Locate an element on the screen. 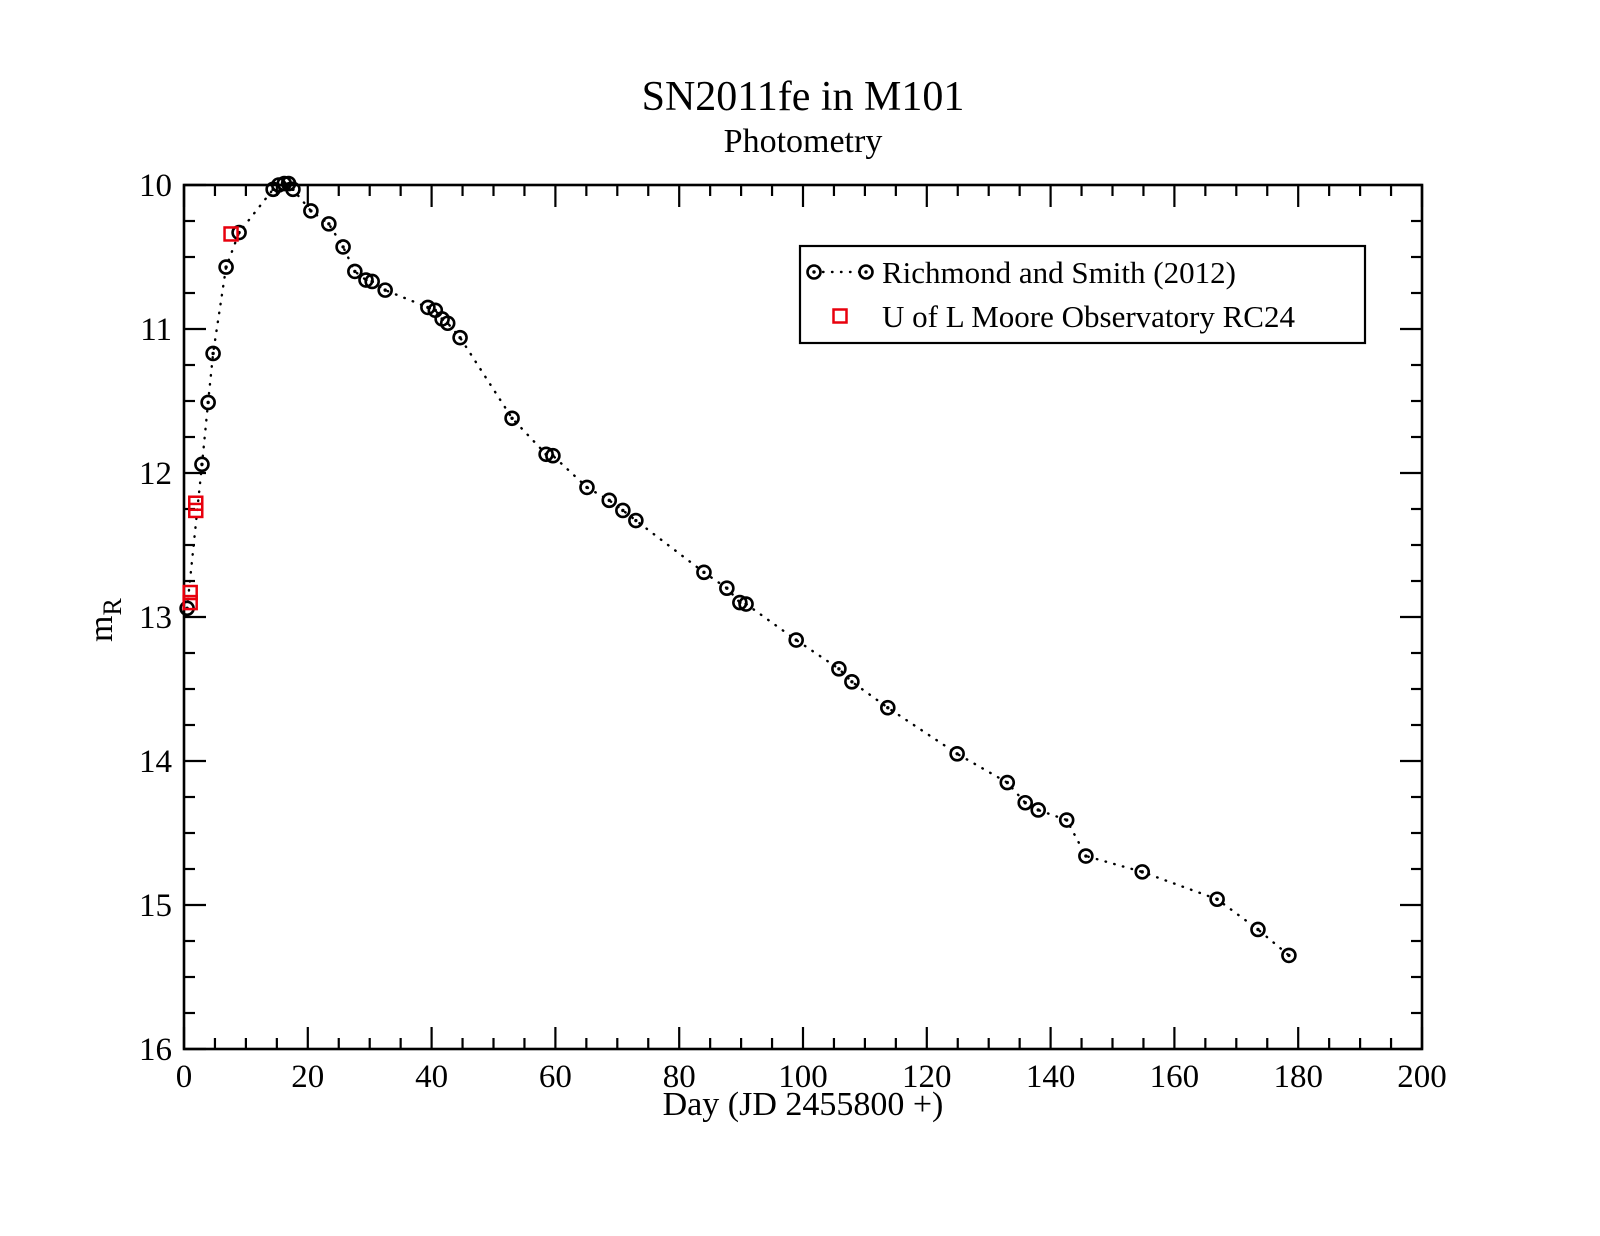 The width and height of the screenshot is (1600, 1236). x-axis-tick-labels: 0 20 40 60 80 100 120 140 160 180 200 is located at coordinates (811, 1077).